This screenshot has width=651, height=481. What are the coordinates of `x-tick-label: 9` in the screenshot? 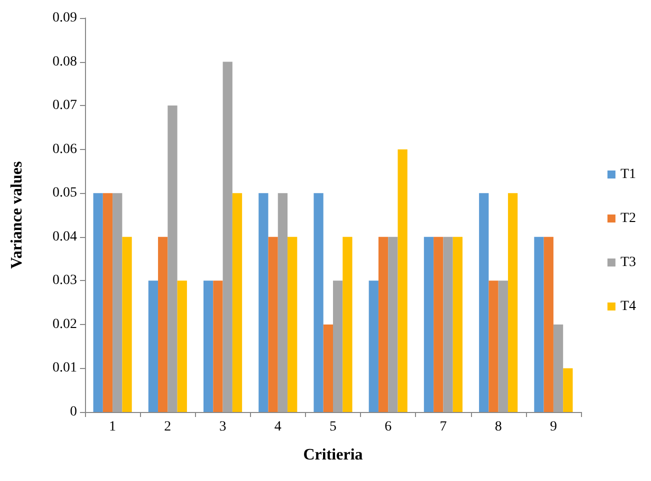 It's located at (553, 427).